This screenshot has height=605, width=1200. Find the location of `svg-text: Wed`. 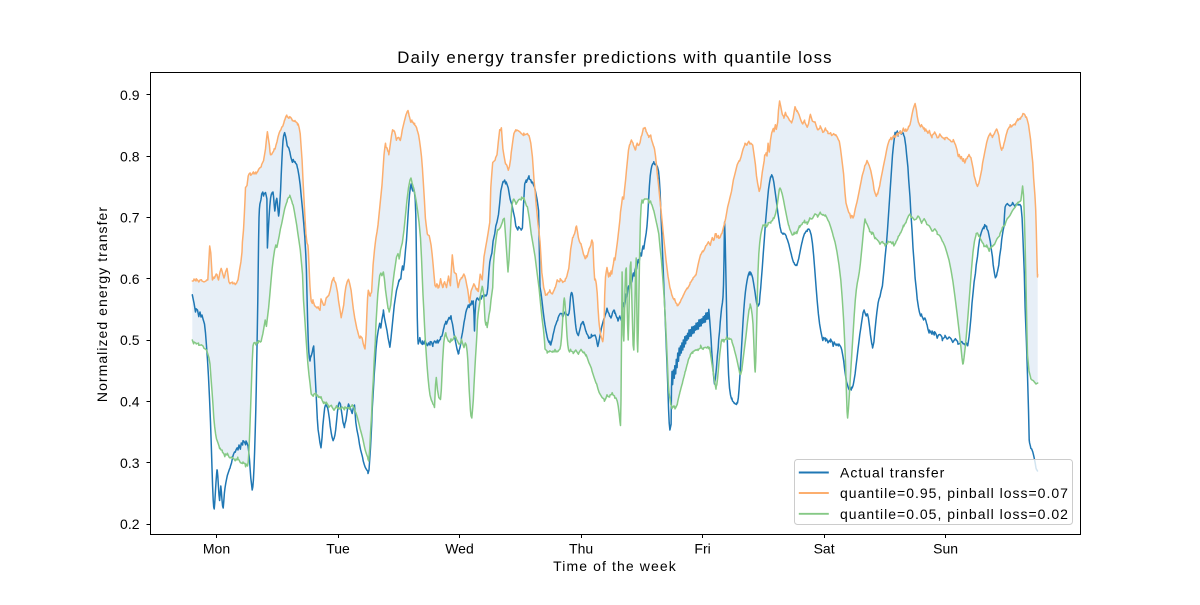

svg-text: Wed is located at coordinates (459, 549).